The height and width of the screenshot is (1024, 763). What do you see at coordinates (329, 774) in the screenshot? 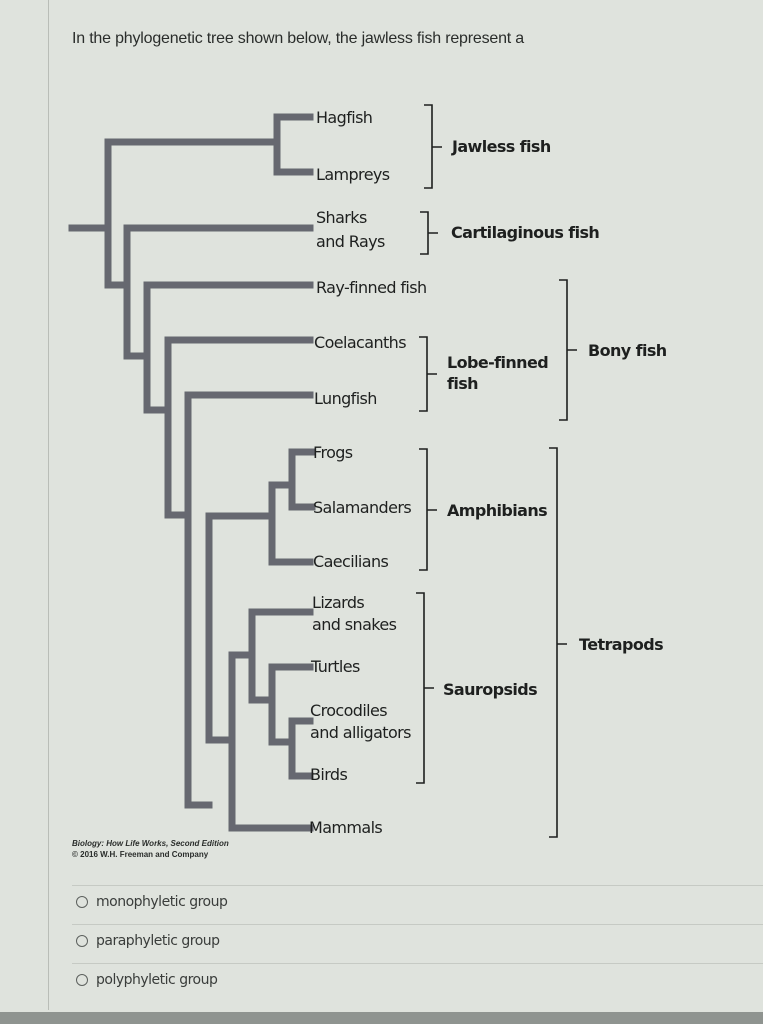
I see `taxon-label: Birds` at bounding box center [329, 774].